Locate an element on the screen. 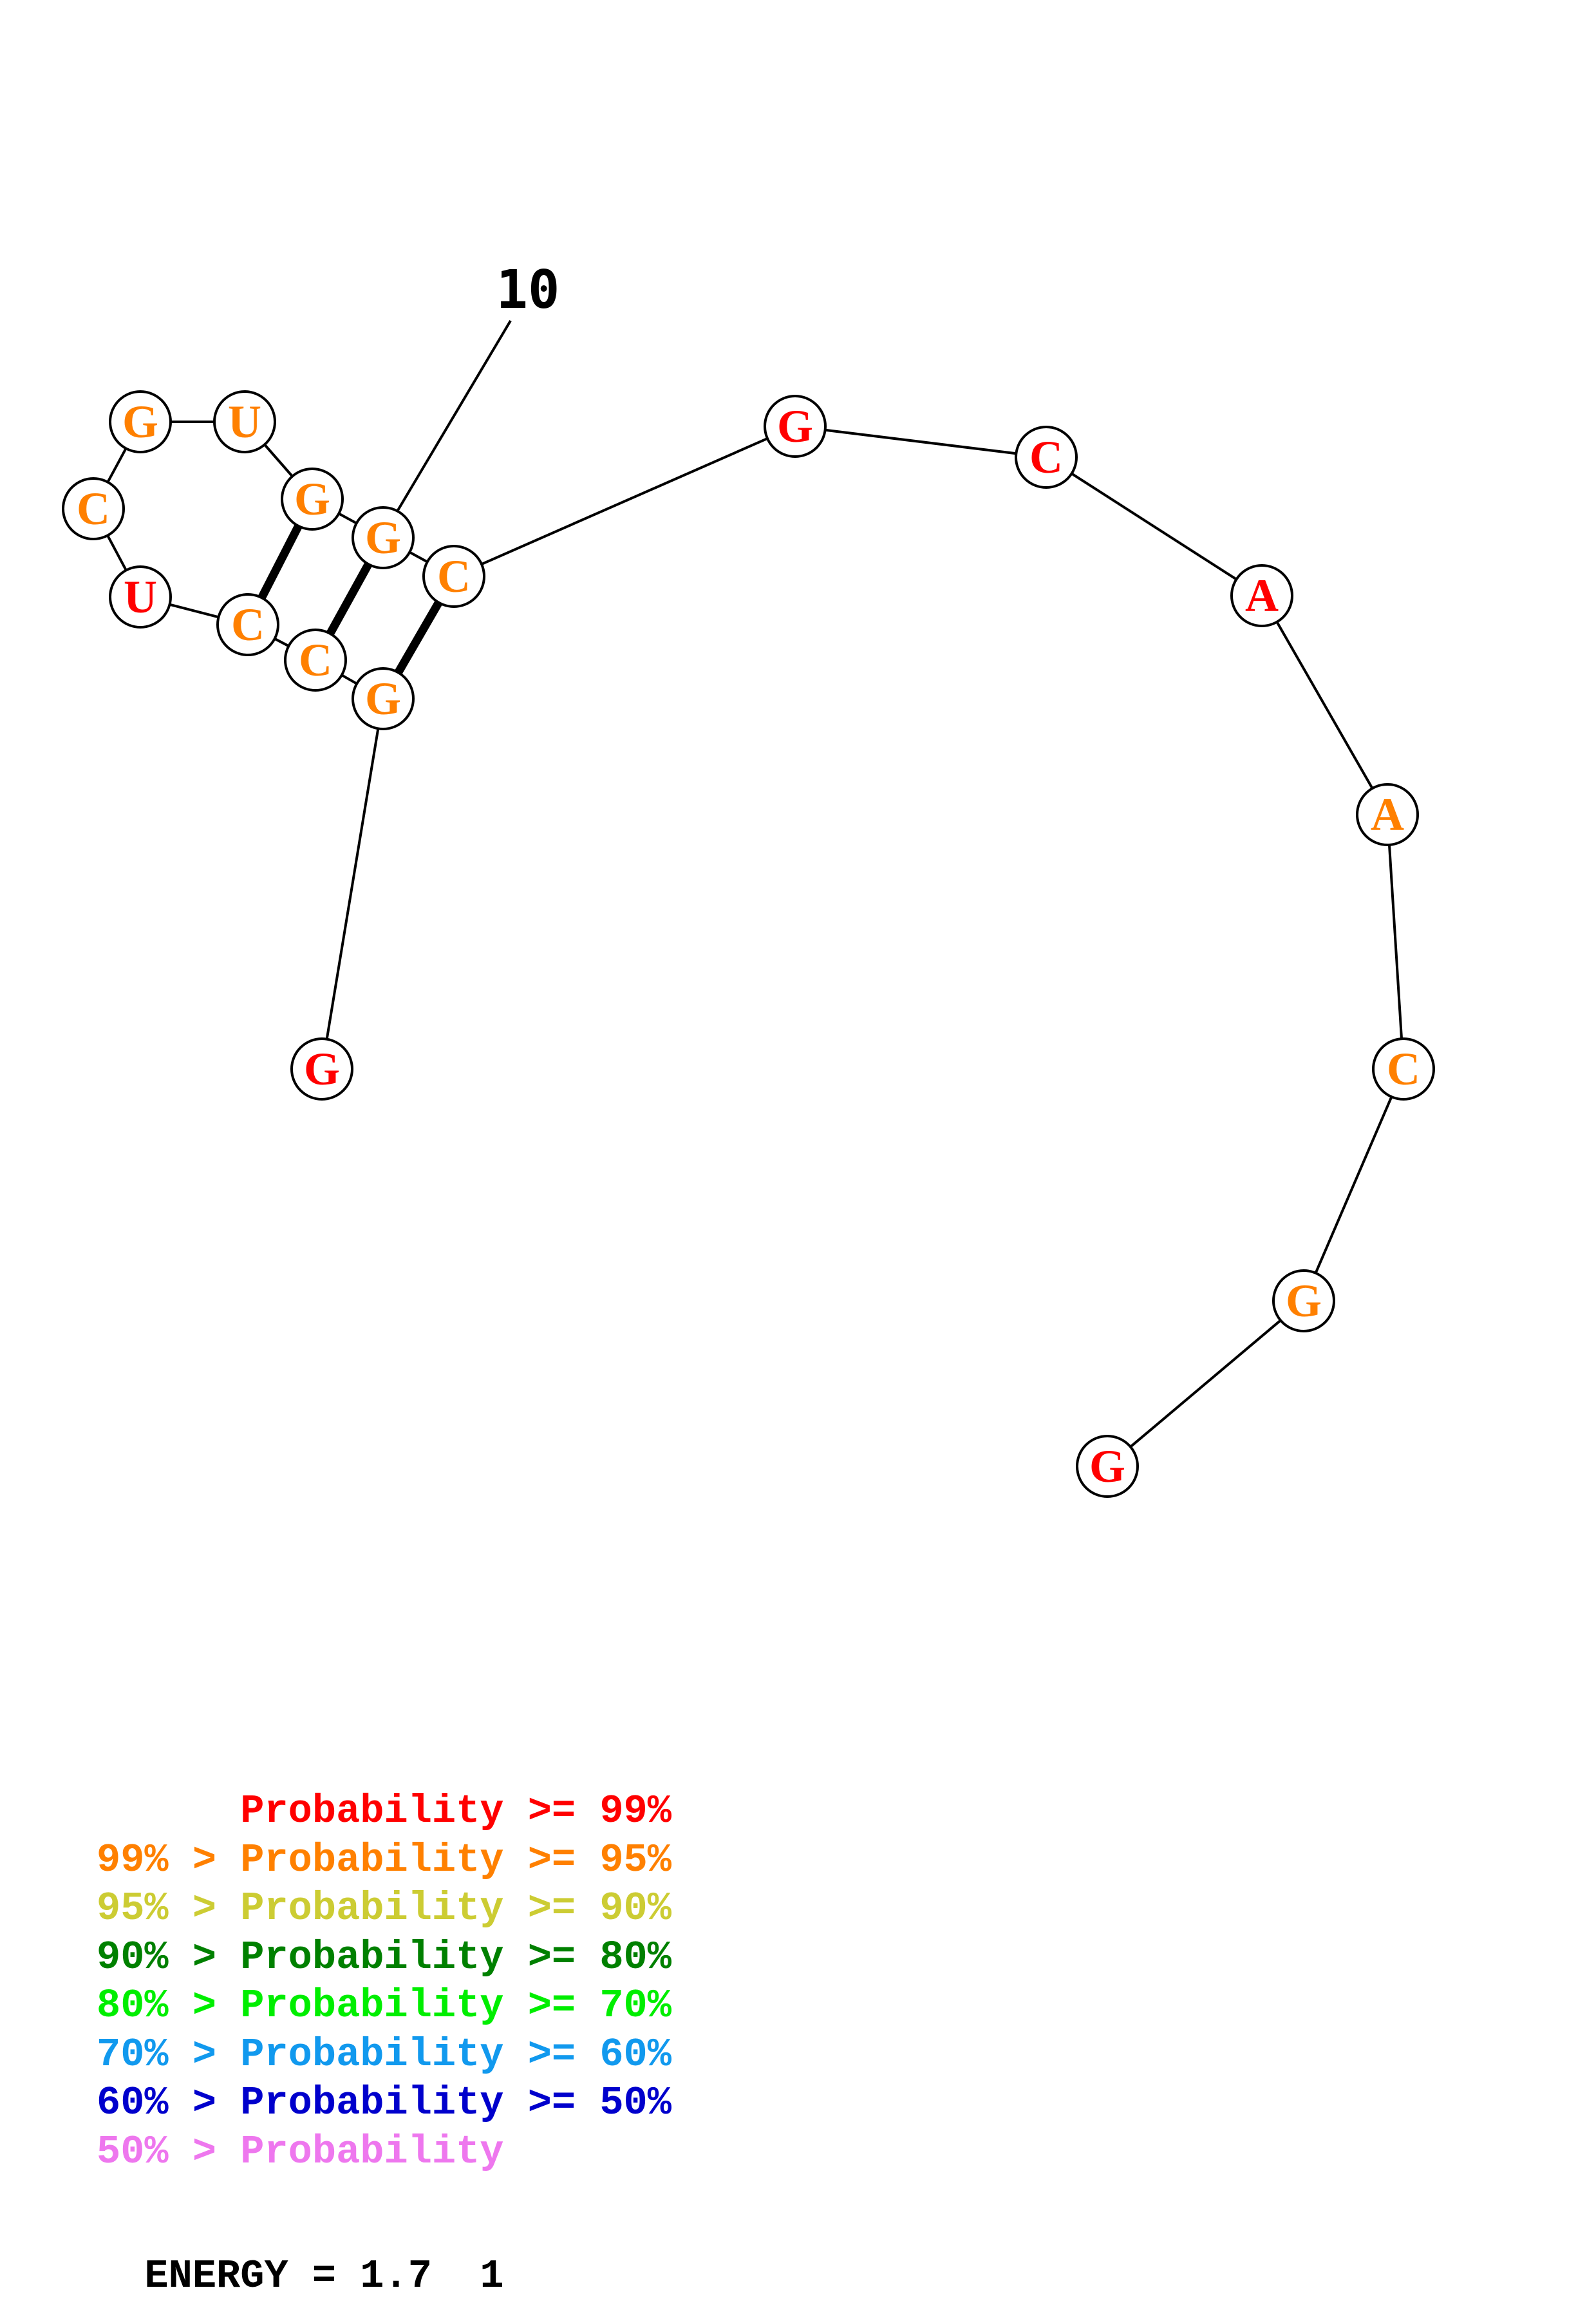 The width and height of the screenshot is (1596, 2299). legend-row: 80% > Probability >= 70% is located at coordinates (384, 2006).